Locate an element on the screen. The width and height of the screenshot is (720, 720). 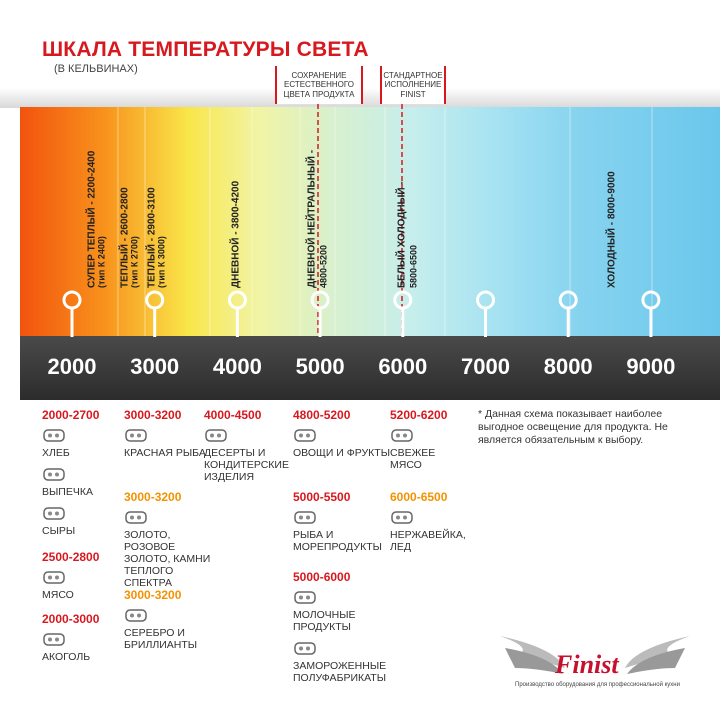
product-group: 6000-6500 НЕРЖАВЕЙКА, ЛЕД is located at coordinates (430, 524).